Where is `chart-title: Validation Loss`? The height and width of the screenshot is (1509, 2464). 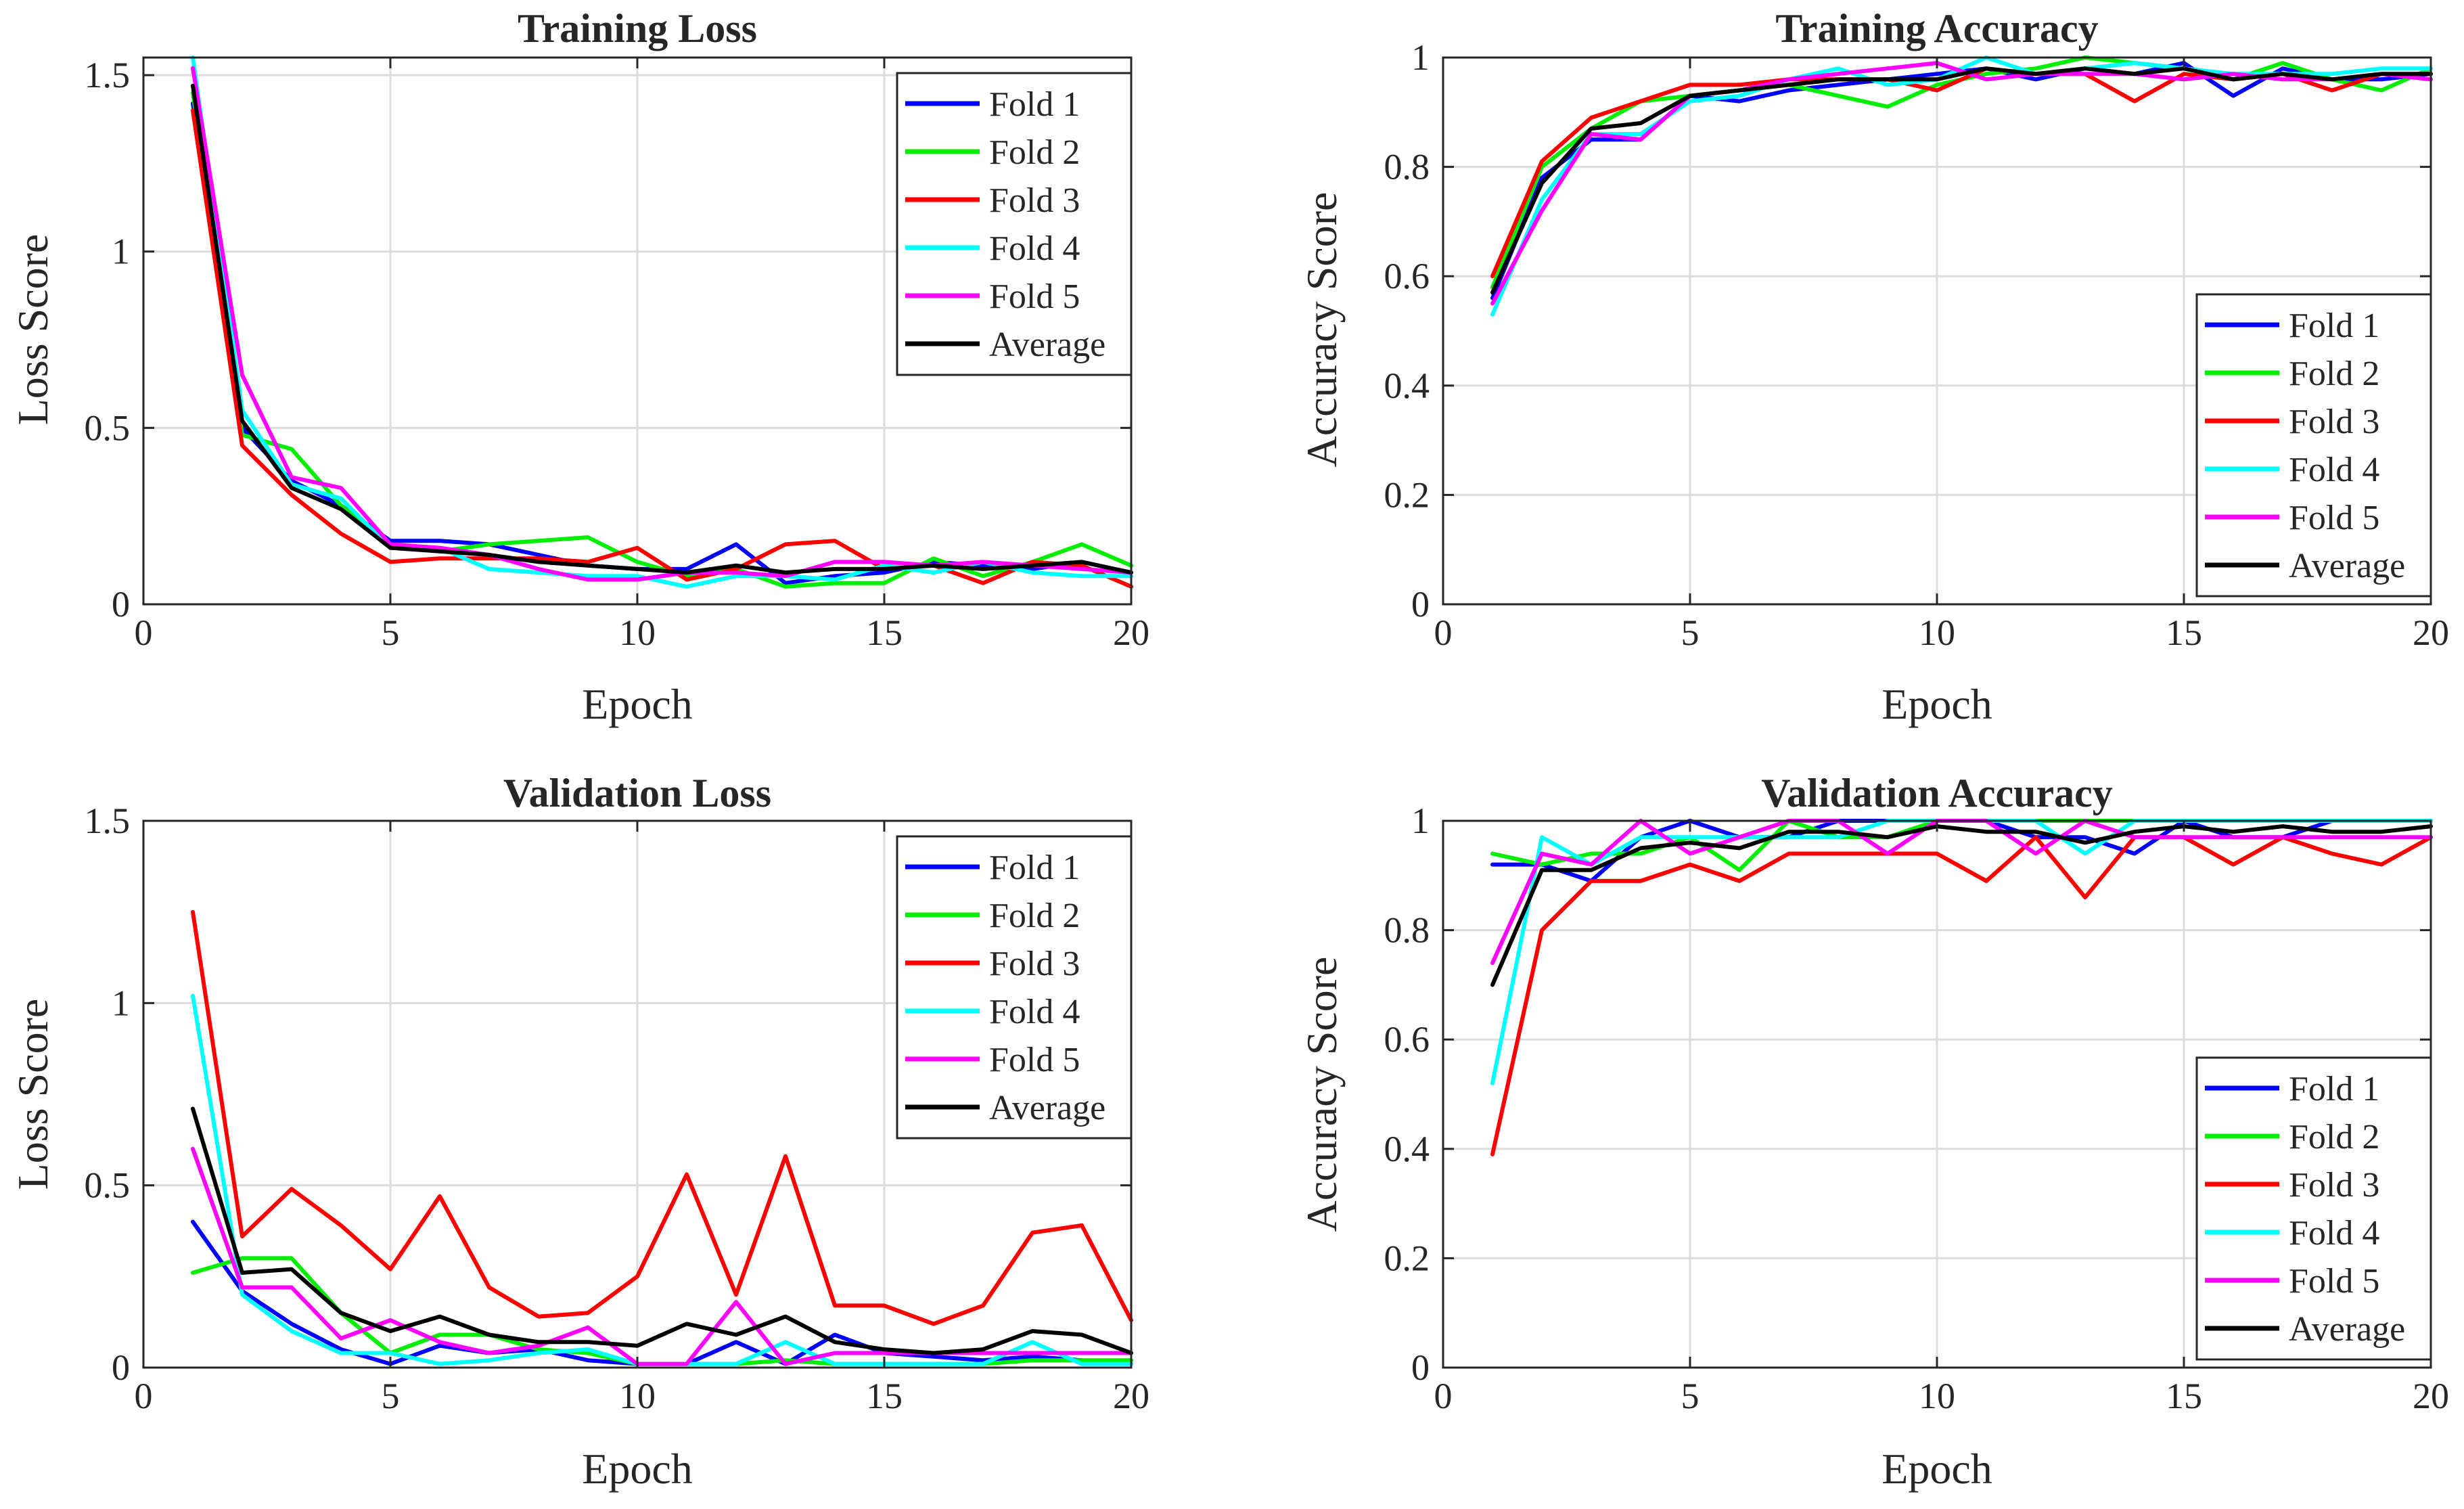
chart-title: Validation Loss is located at coordinates (637, 793).